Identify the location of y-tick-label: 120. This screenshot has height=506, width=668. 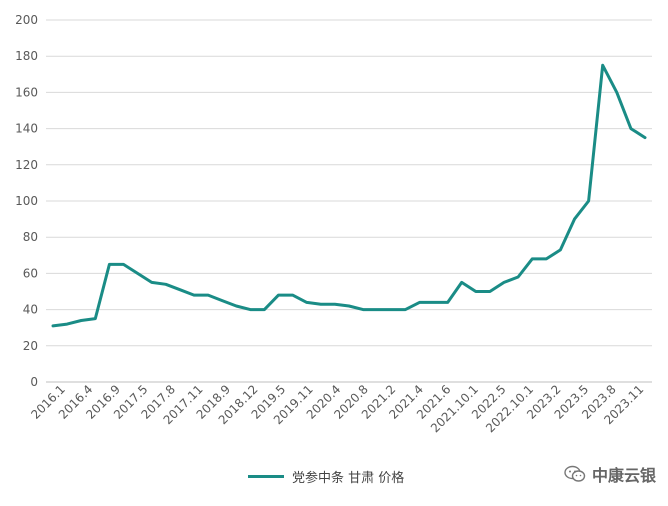
(26, 165).